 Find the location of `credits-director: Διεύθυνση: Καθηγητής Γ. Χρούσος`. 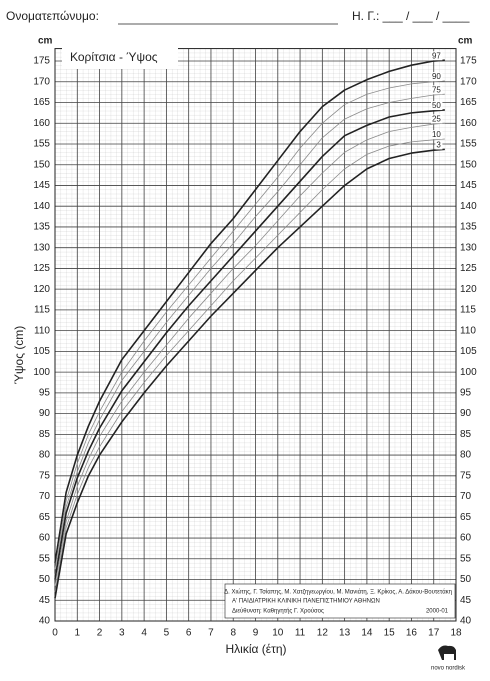

credits-director: Διεύθυνση: Καθηγητής Γ. Χρούσος is located at coordinates (278, 611).